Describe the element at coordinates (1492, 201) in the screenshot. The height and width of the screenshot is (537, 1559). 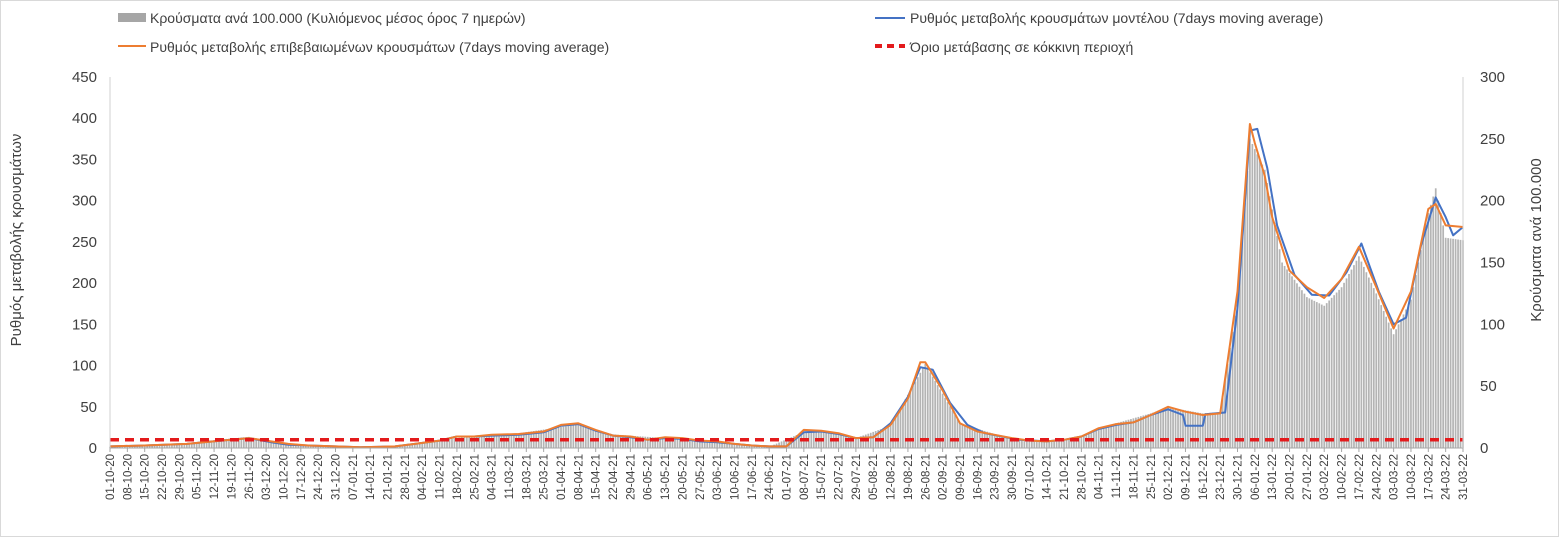
I see `y-right-tick-label: 200` at that location.